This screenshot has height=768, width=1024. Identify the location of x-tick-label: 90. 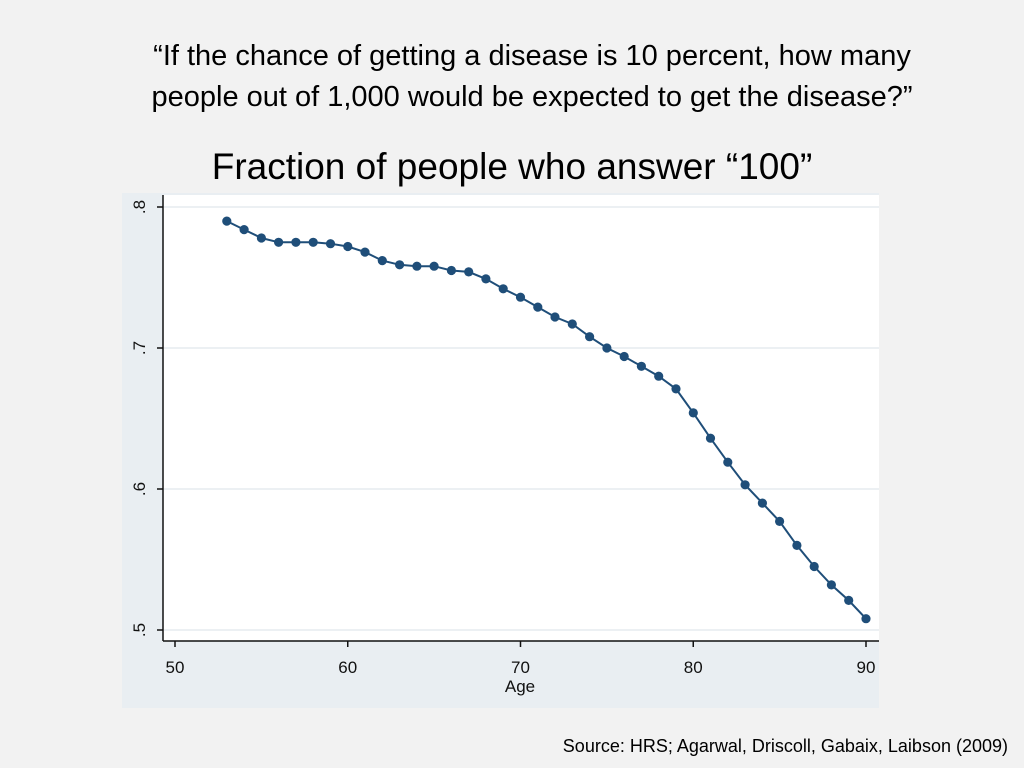
(866, 667).